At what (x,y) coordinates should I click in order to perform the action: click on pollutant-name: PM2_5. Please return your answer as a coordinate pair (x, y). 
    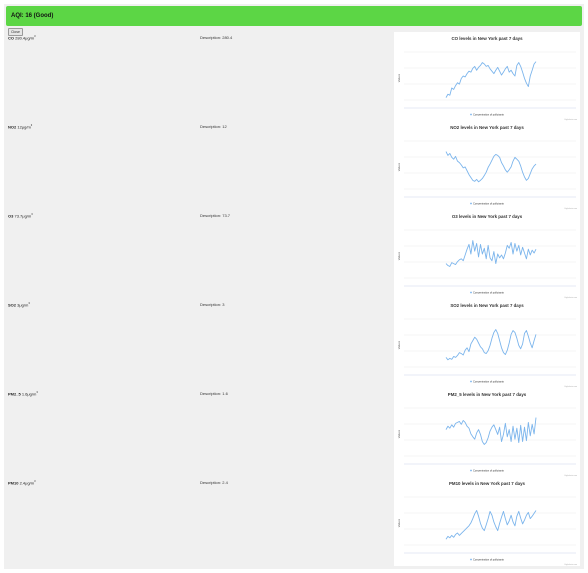
    Looking at the image, I should click on (14, 394).